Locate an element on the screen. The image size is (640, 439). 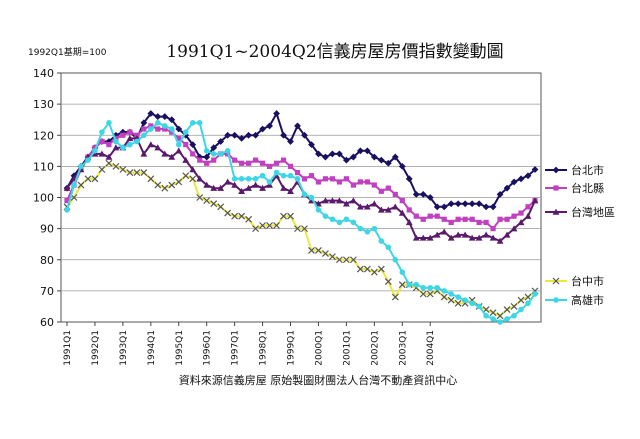
legend-item-taichung: 台中市 is located at coordinates (574, 281).